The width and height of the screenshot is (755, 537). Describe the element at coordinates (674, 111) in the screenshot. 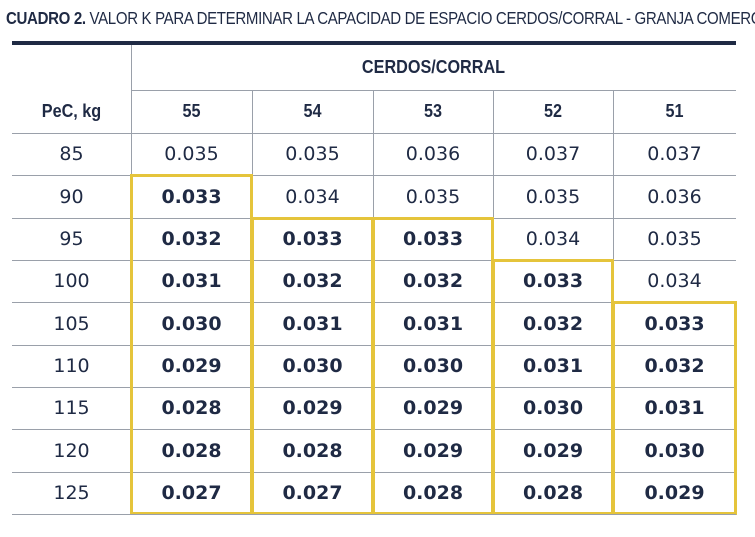

I see `column-header: 51` at that location.